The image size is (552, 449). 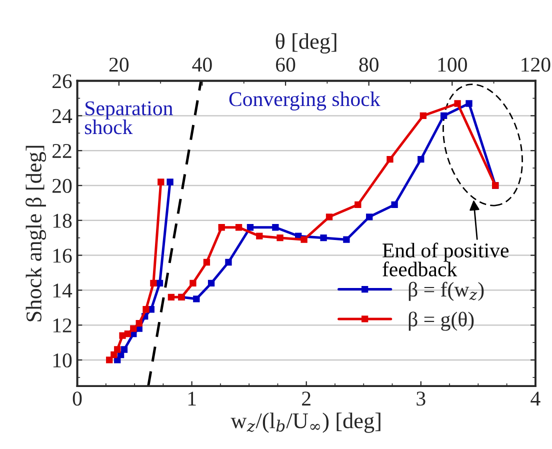 I want to click on x-tick-label: 1, so click(x=192, y=399).